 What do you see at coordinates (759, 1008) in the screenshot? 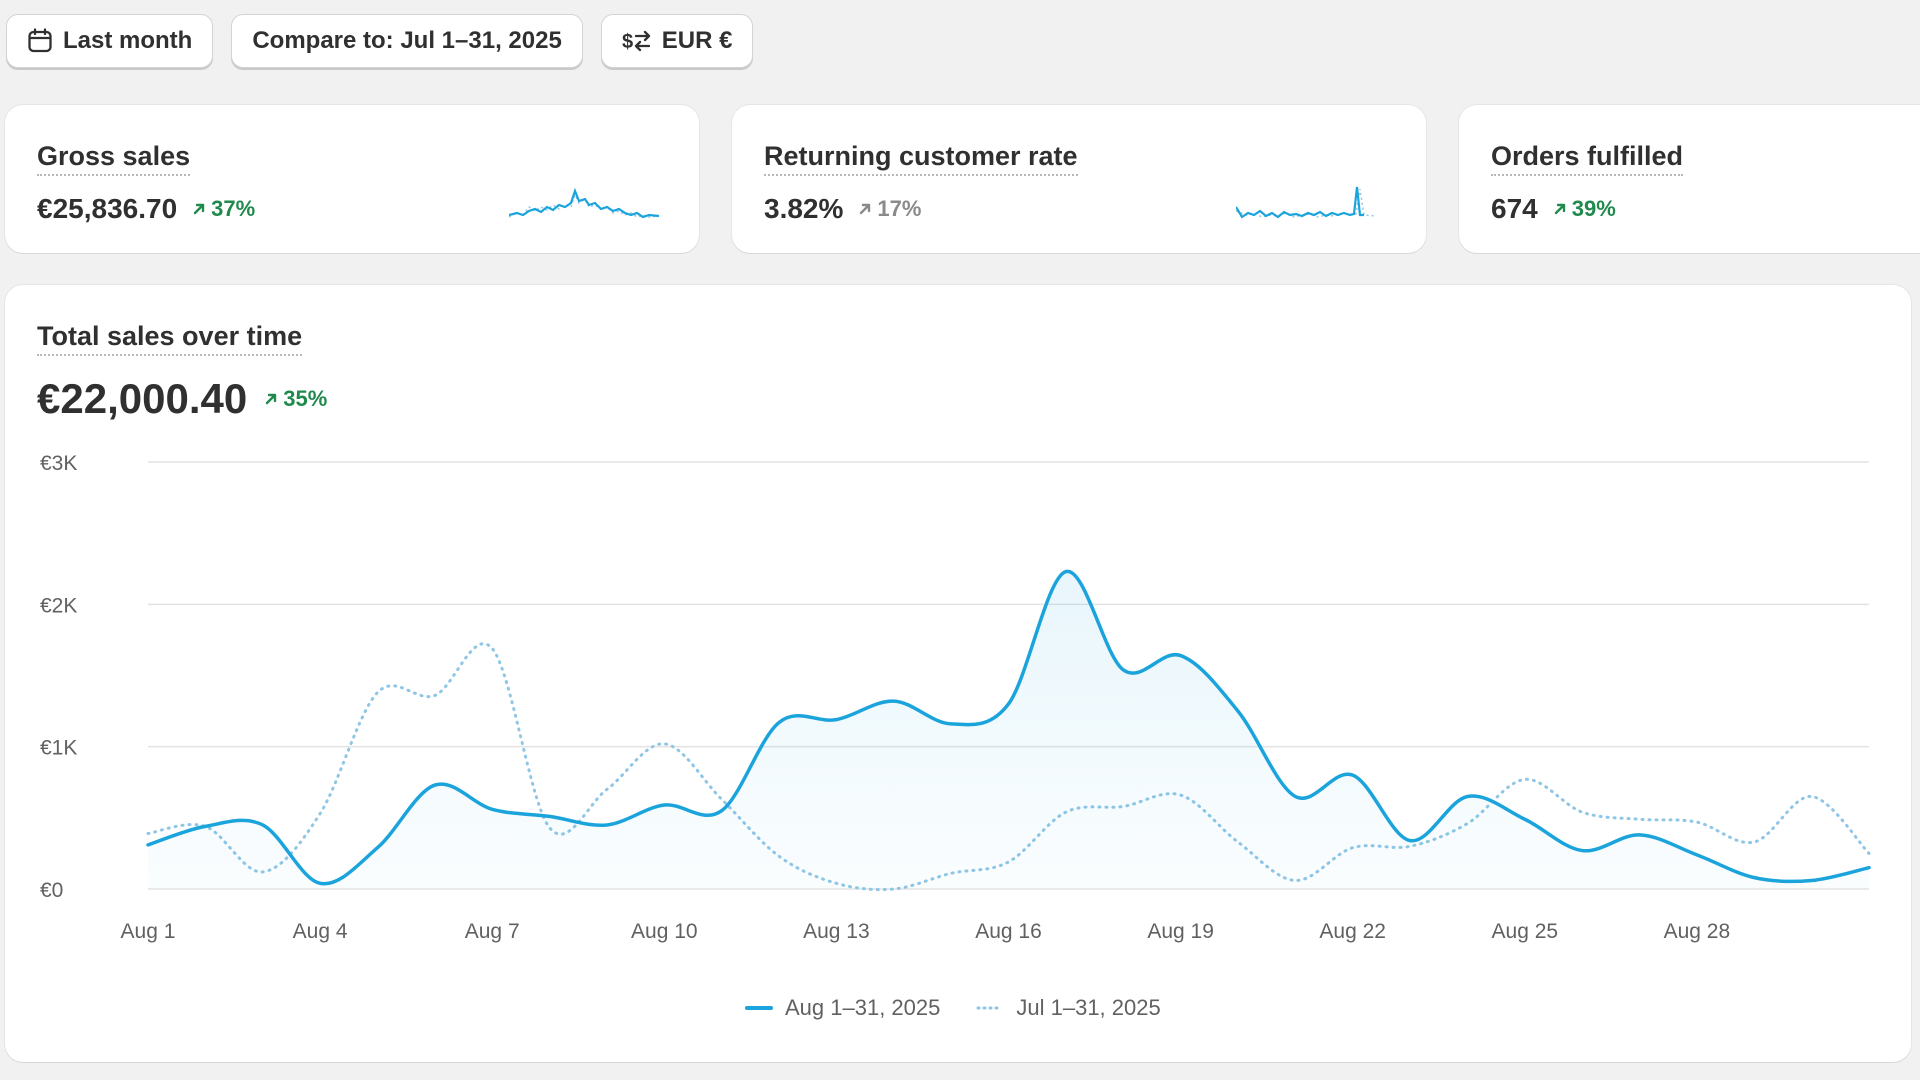
I see `legend-solid-swatch` at bounding box center [759, 1008].